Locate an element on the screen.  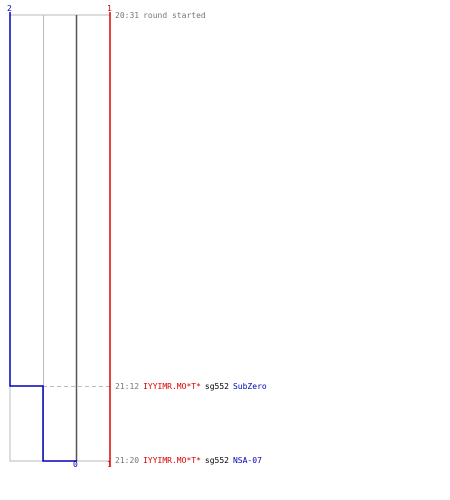
victim-name: SubZero is located at coordinates (249, 386).